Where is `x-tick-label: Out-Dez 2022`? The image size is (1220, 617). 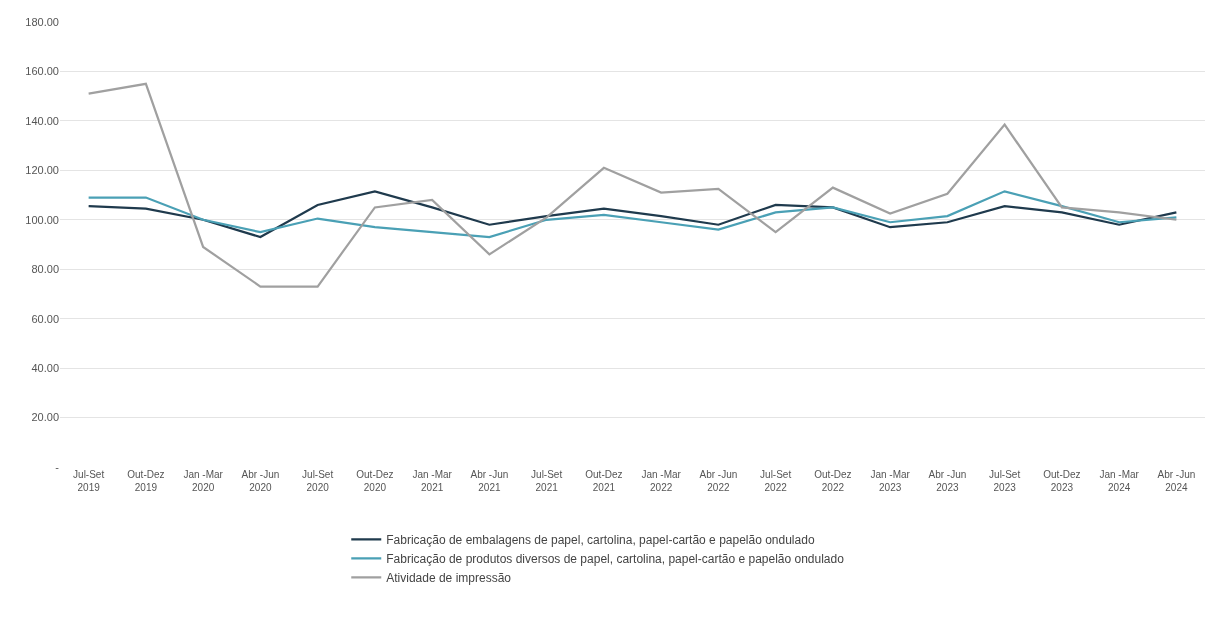
x-tick-label: Out-Dez 2022 is located at coordinates (833, 481).